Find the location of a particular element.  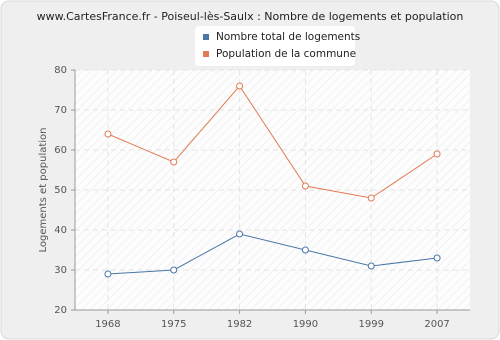

x-tick-label: 2007 is located at coordinates (436, 324).